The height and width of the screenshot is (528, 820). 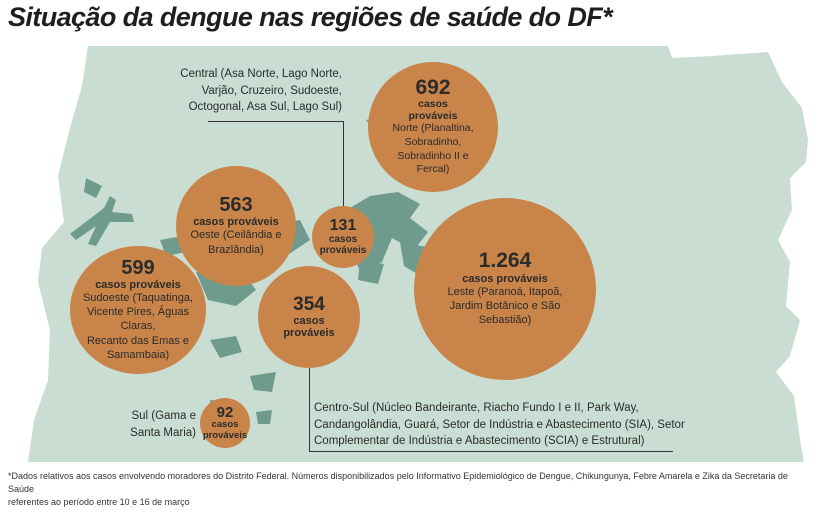 I want to click on central-leader-horizontal, so click(x=276, y=121).